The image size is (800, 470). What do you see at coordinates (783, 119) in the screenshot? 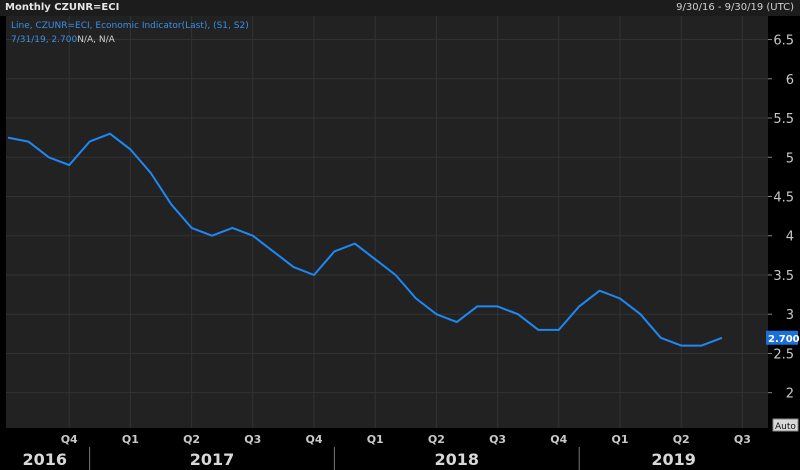
I see `y-tick-label: 5.5` at bounding box center [783, 119].